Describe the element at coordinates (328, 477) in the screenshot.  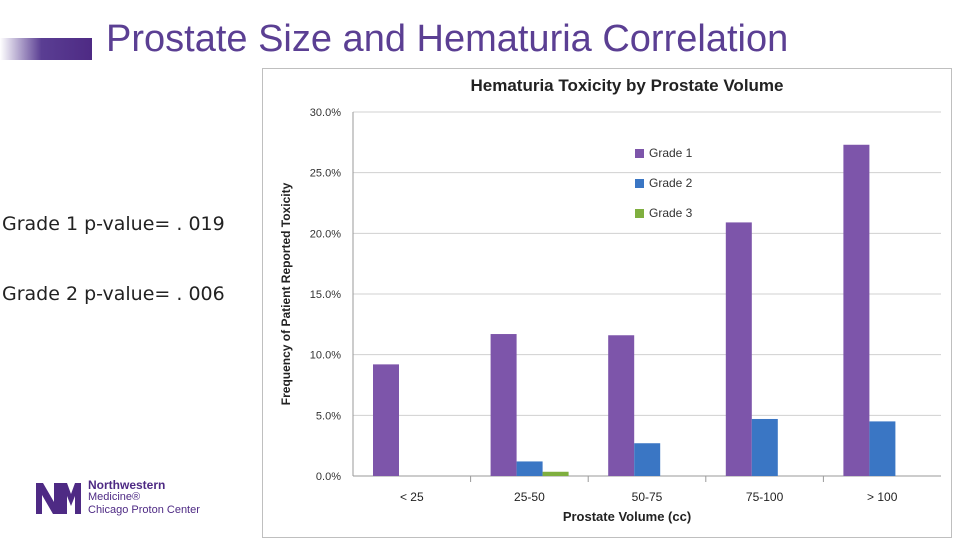
I see `y-tick-label: 0.0%` at that location.